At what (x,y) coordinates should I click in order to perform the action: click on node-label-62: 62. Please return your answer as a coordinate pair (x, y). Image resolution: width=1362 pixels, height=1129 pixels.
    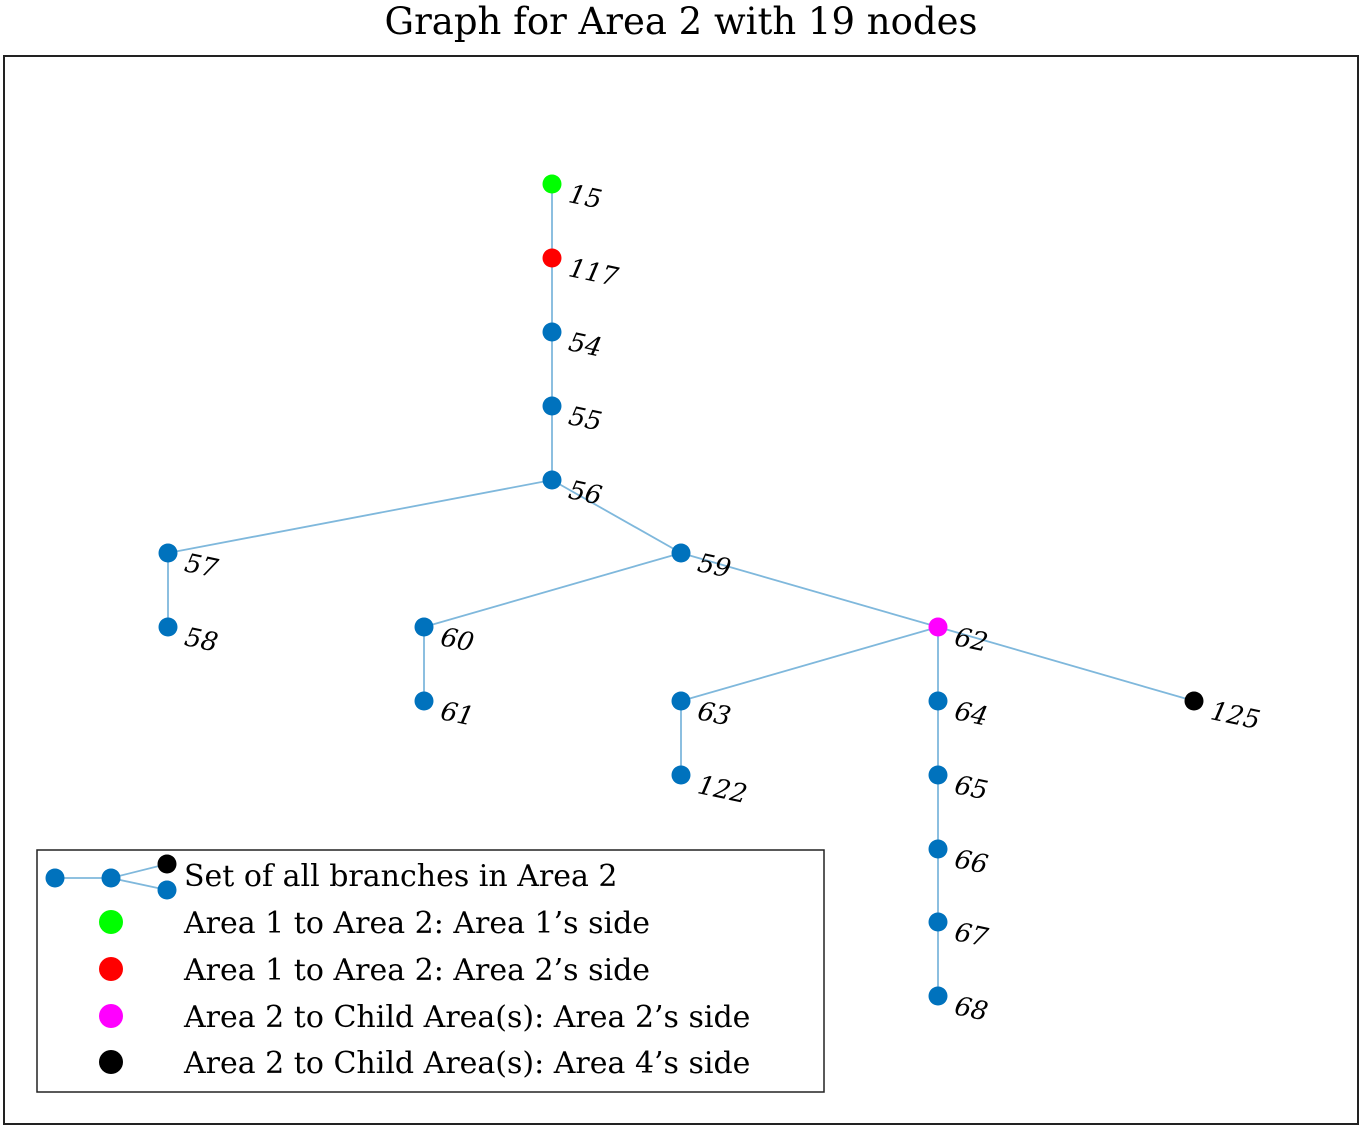
    Looking at the image, I should click on (971, 640).